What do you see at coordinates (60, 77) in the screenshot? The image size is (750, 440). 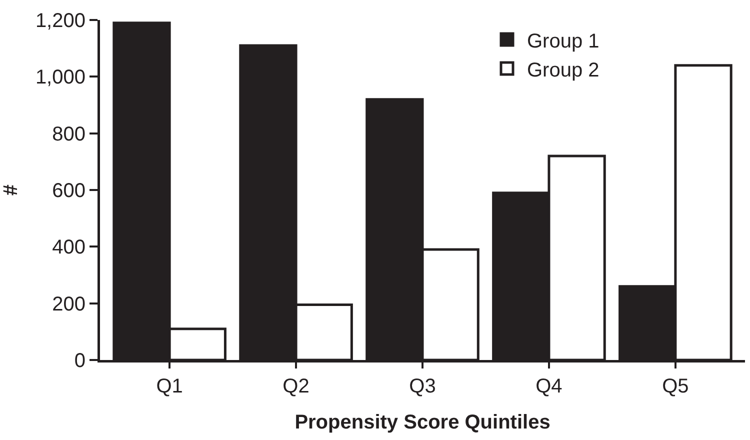 I see `y-tick-label: 1,000` at bounding box center [60, 77].